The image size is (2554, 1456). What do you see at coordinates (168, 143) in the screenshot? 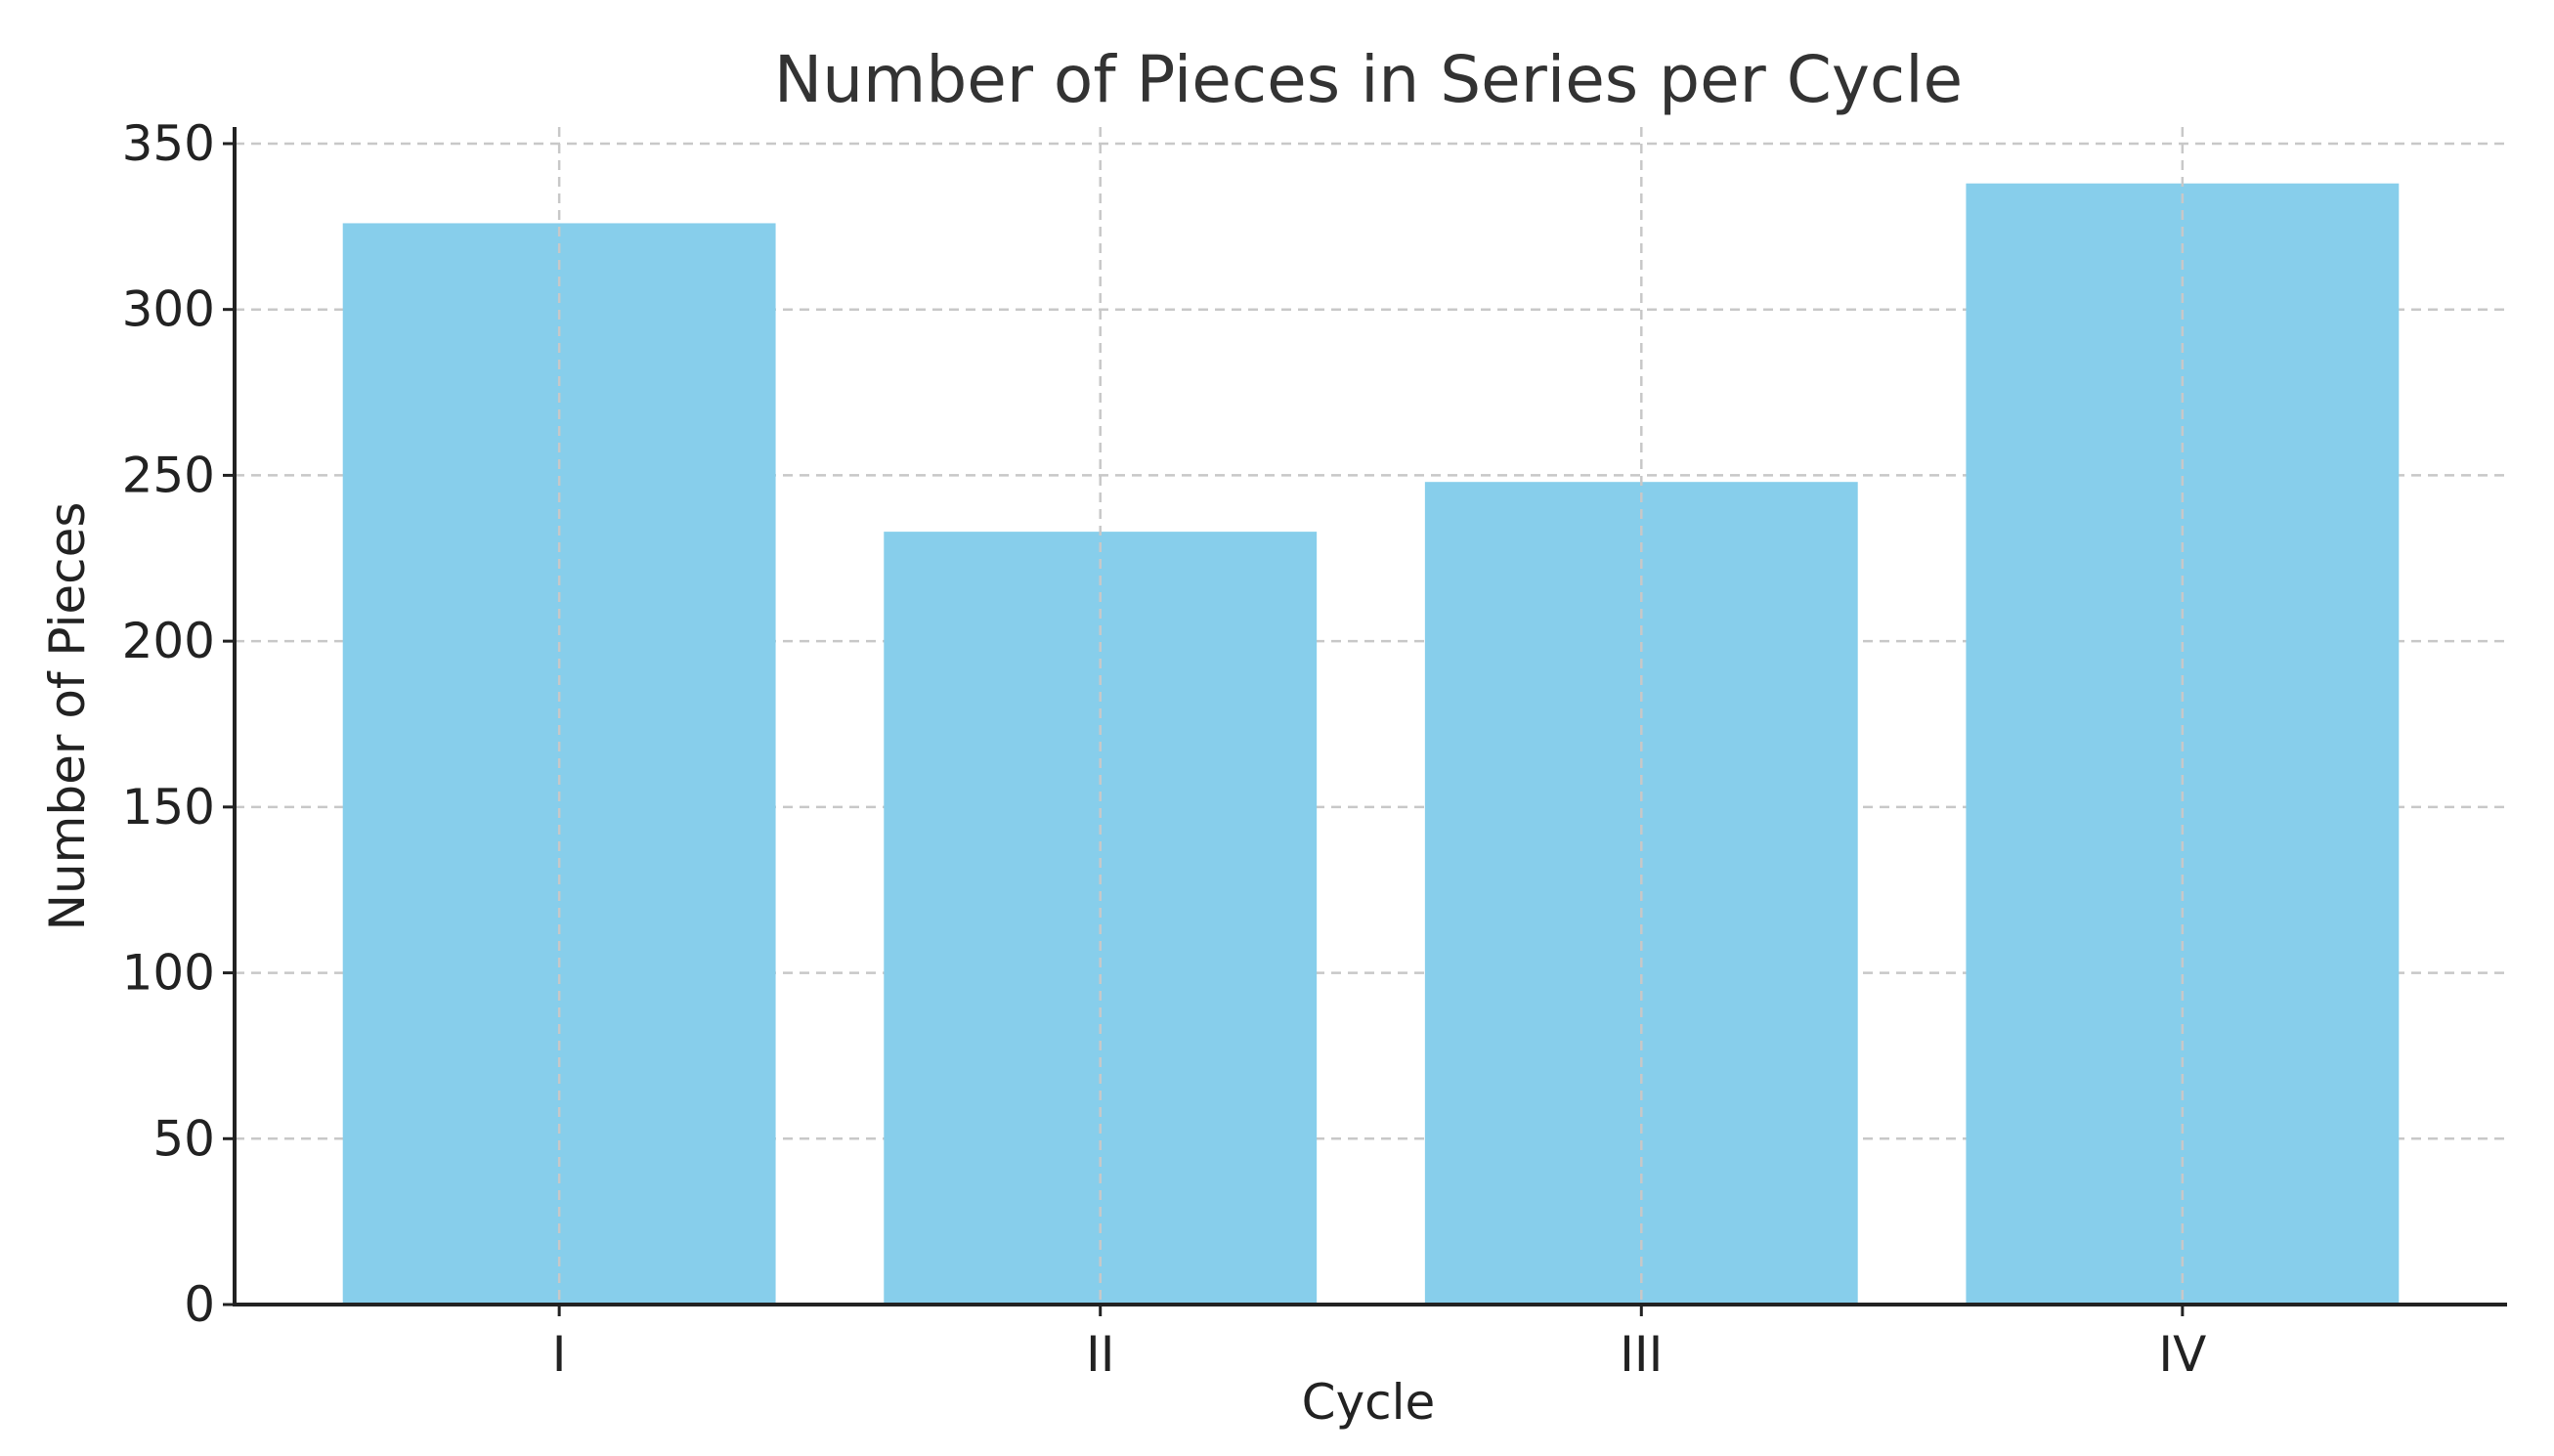
I see `y-tick-label: 350` at bounding box center [168, 143].